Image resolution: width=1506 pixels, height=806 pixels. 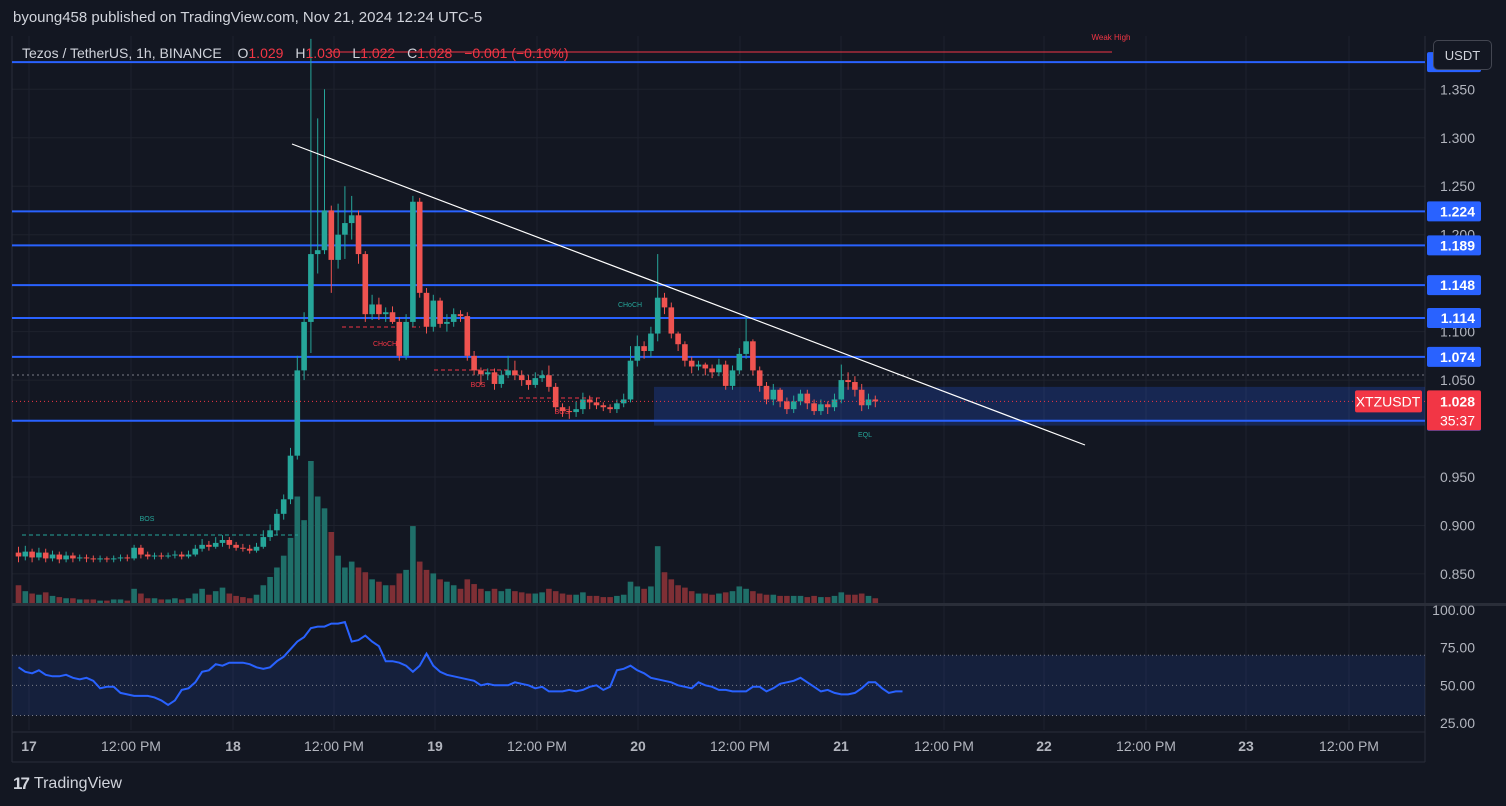 I want to click on low-value: 1.022, so click(x=378, y=53).